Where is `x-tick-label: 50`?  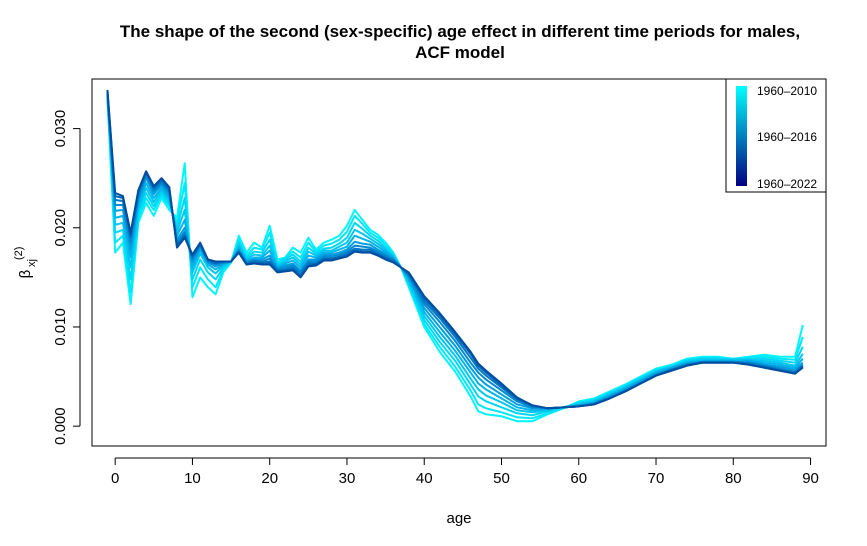
x-tick-label: 50 is located at coordinates (501, 478).